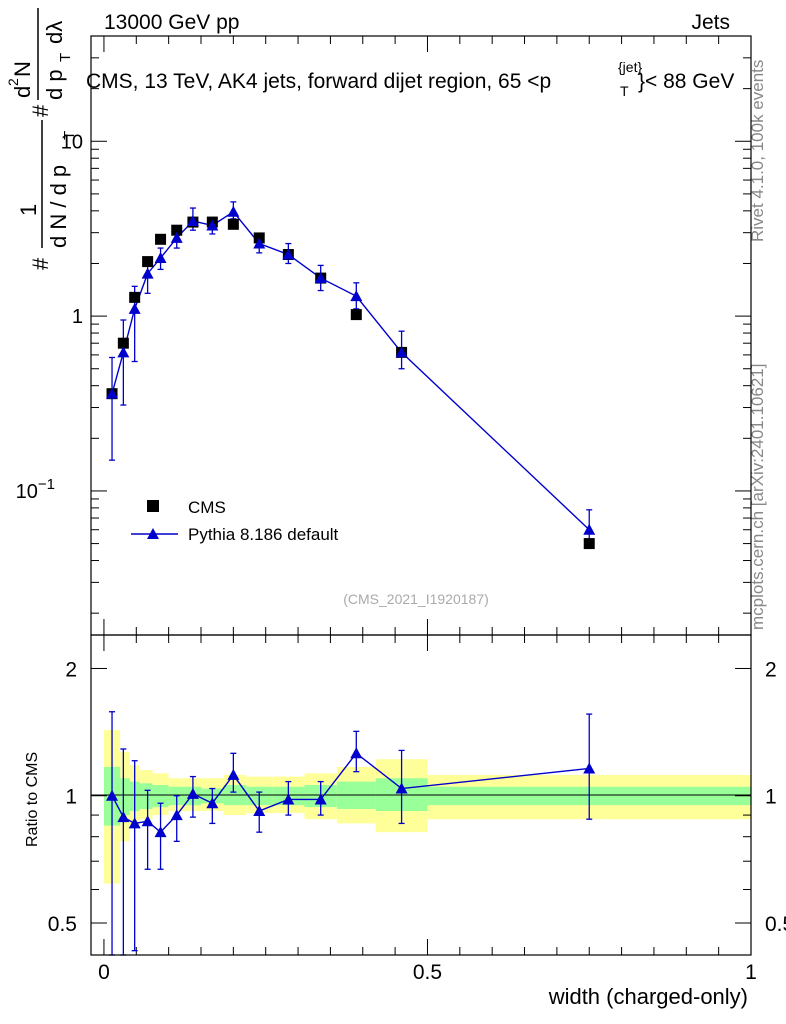  What do you see at coordinates (771, 797) in the screenshot?
I see `ratio-y-tick-label-right: 1` at bounding box center [771, 797].